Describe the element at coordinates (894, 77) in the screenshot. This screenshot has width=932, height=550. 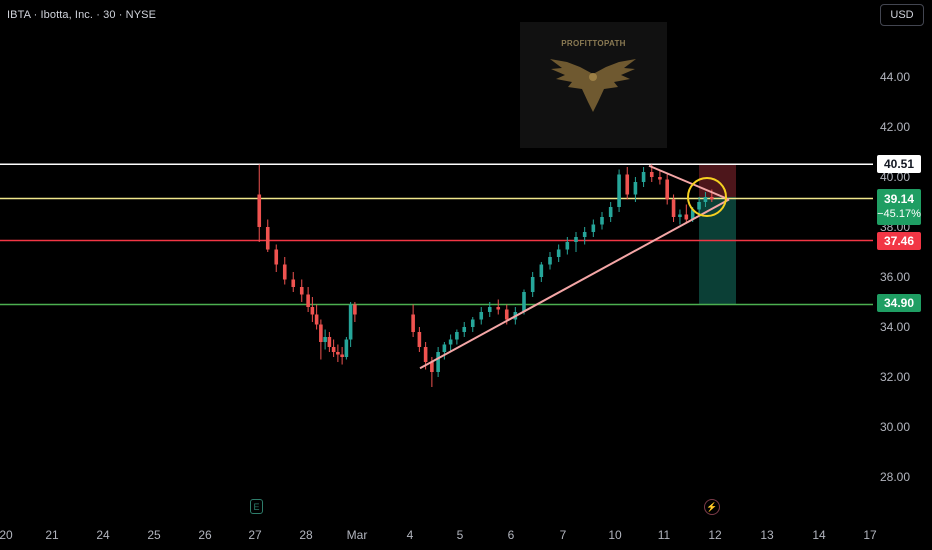
I see `y-tick-label: 44.00` at that location.